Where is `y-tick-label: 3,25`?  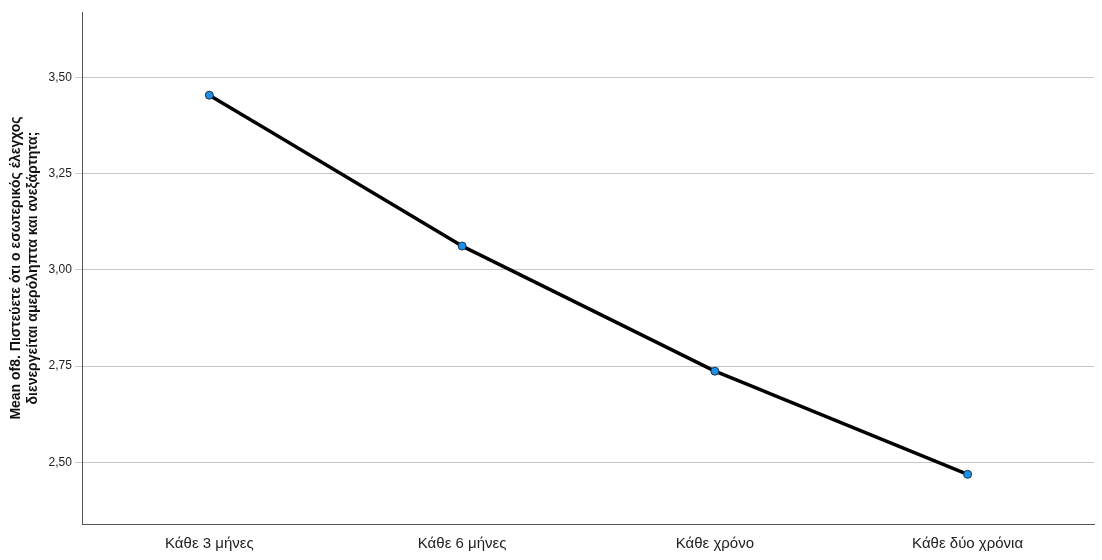 y-tick-label: 3,25 is located at coordinates (60, 173).